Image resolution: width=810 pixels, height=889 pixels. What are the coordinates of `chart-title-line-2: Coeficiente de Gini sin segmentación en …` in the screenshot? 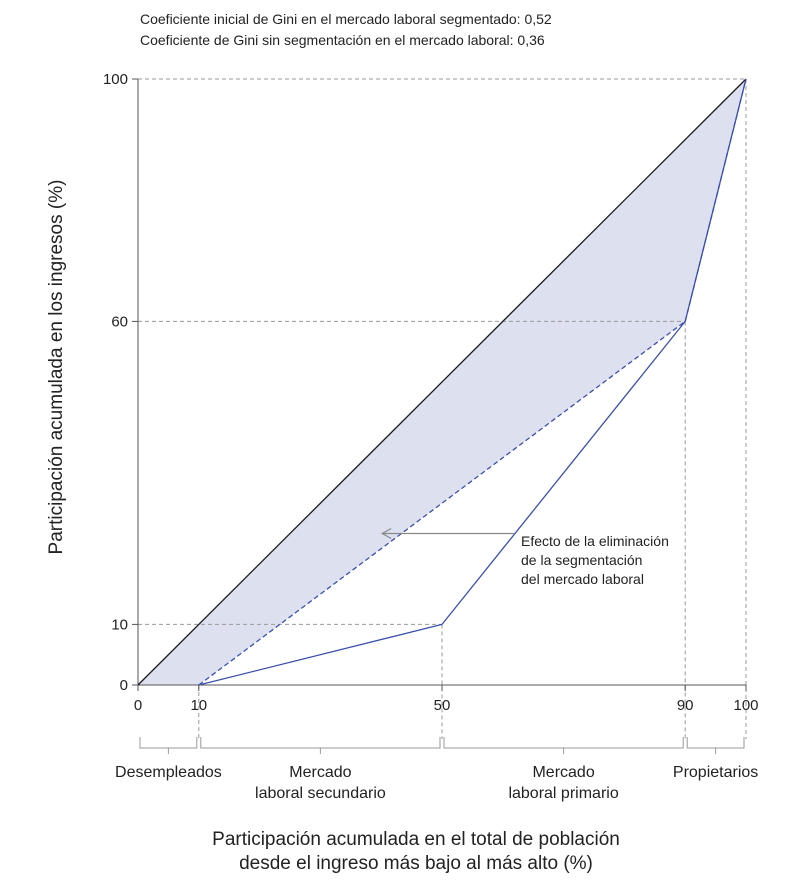 It's located at (342, 40).